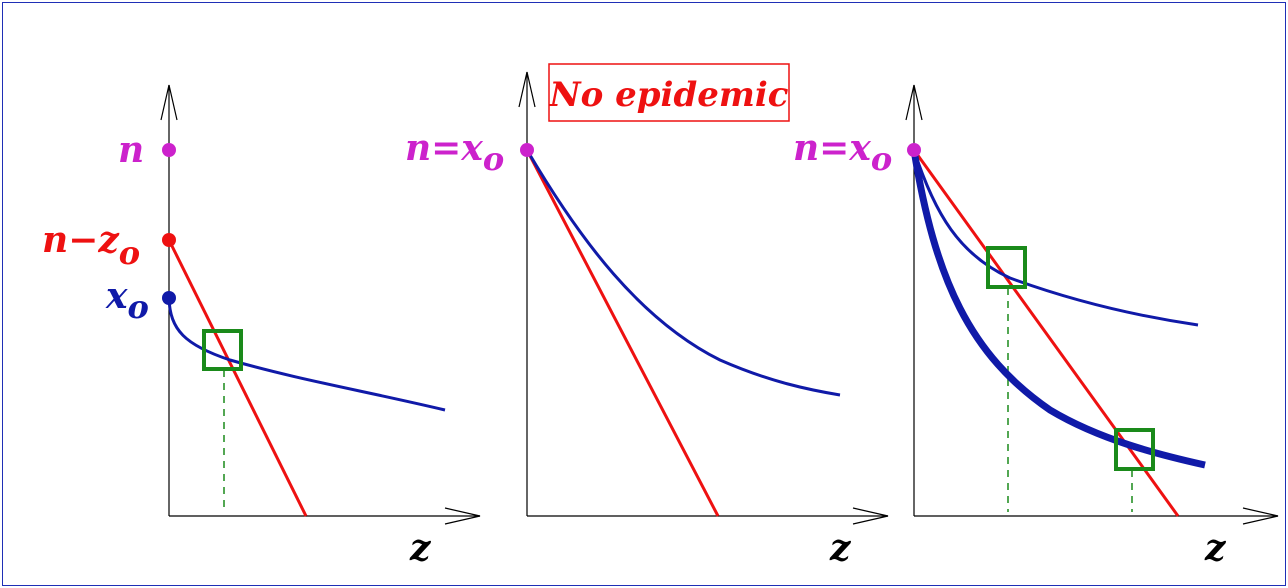 This screenshot has width=1288, height=588. I want to click on n-point, so click(169, 150).